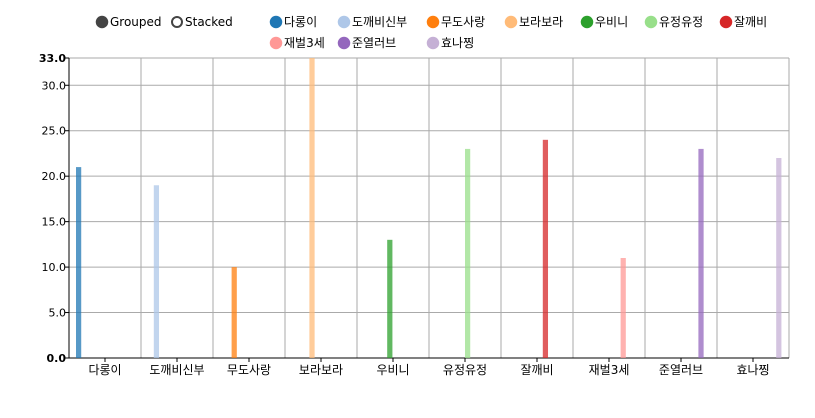 This screenshot has height=418, width=815. I want to click on legend-item: 보라보라, so click(534, 22).